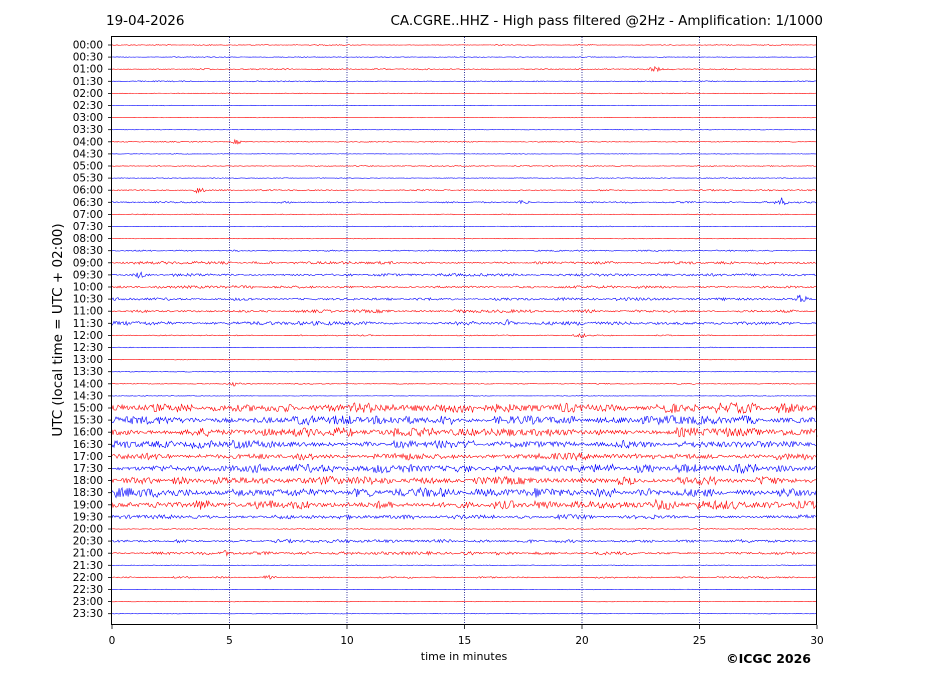 This screenshot has width=927, height=696. I want to click on y-tick-label: 13:30, so click(88, 372).